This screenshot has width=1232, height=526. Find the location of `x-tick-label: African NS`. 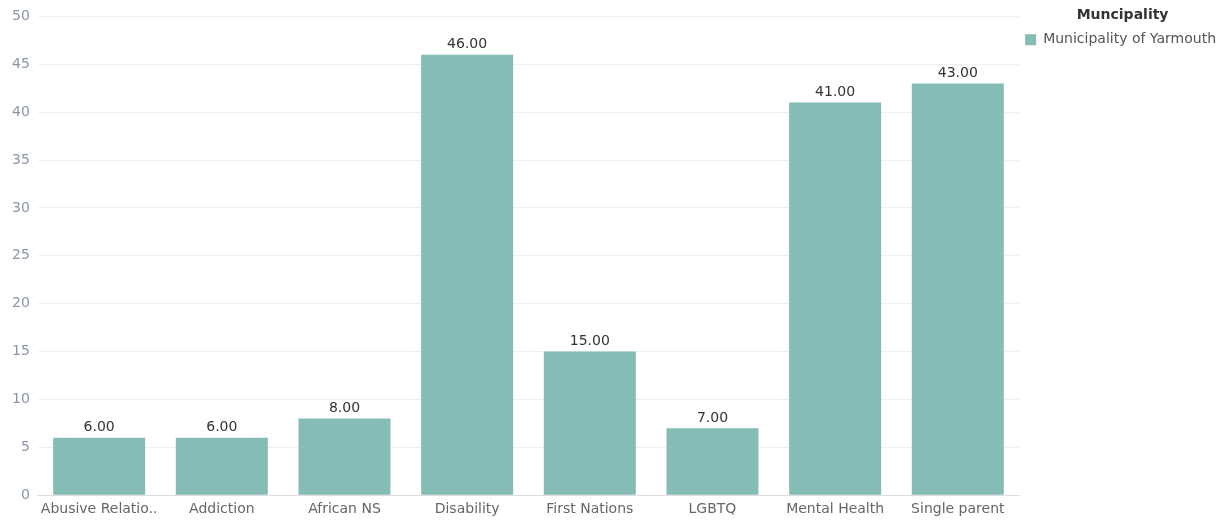

x-tick-label: African NS is located at coordinates (344, 508).